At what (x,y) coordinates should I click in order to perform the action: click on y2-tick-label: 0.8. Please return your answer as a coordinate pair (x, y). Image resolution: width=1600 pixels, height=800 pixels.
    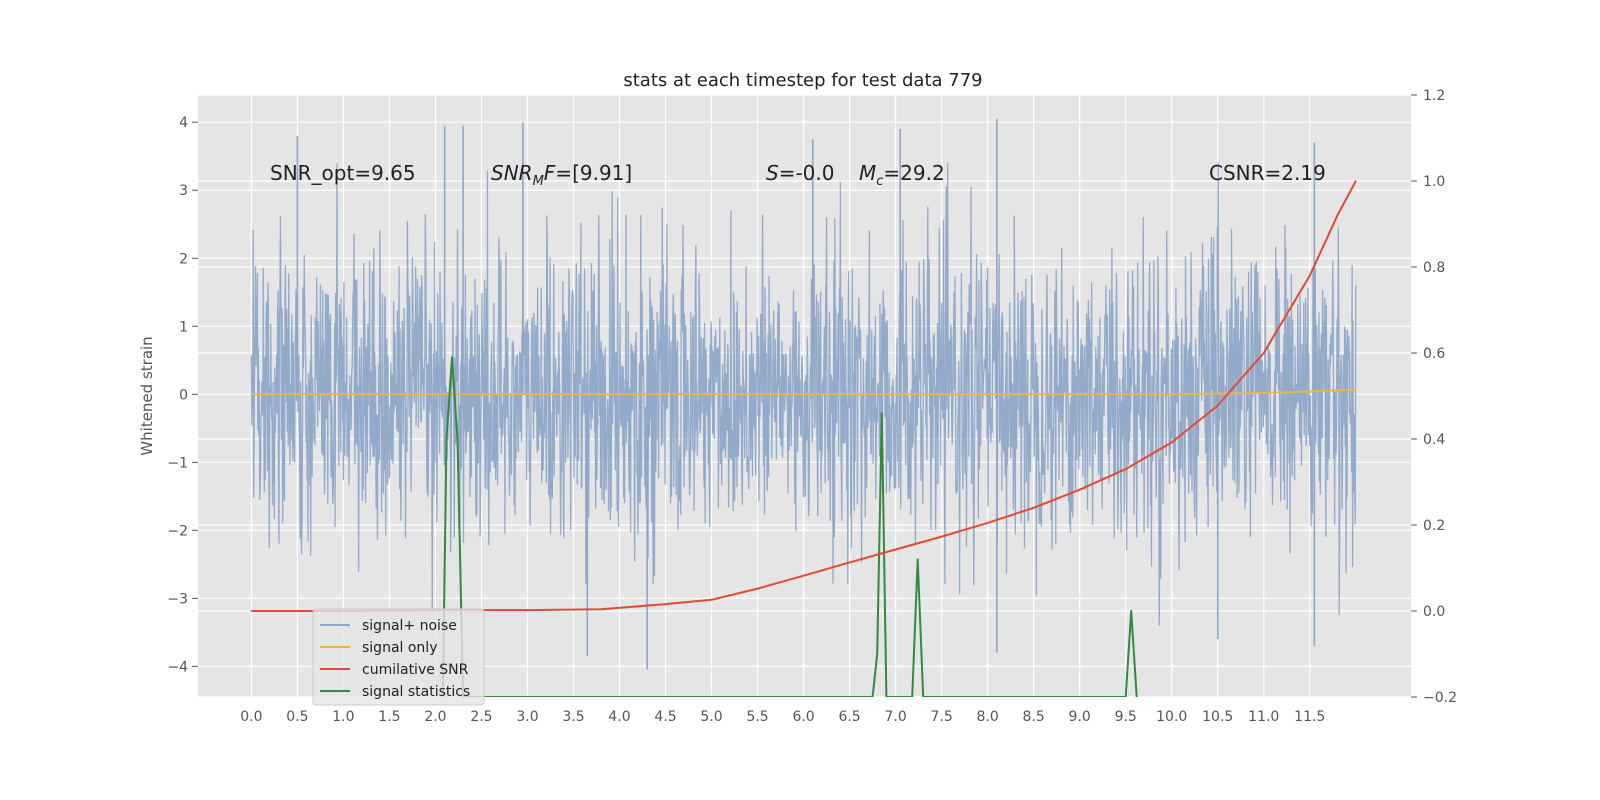
    Looking at the image, I should click on (1434, 268).